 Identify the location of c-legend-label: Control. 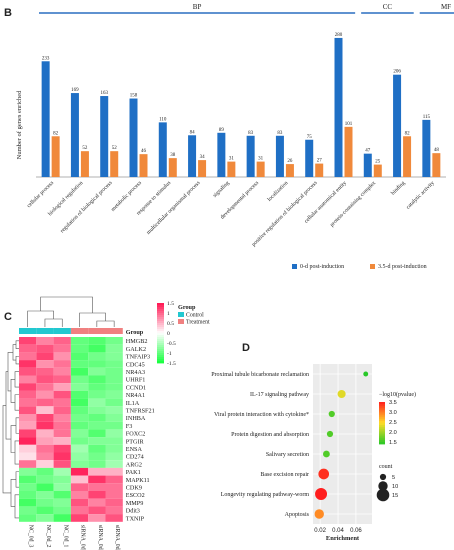
(195, 316).